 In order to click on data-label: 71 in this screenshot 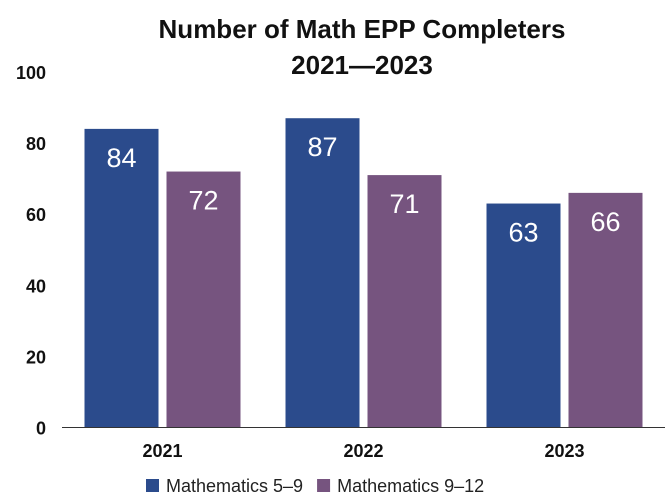, I will do `click(404, 204)`.